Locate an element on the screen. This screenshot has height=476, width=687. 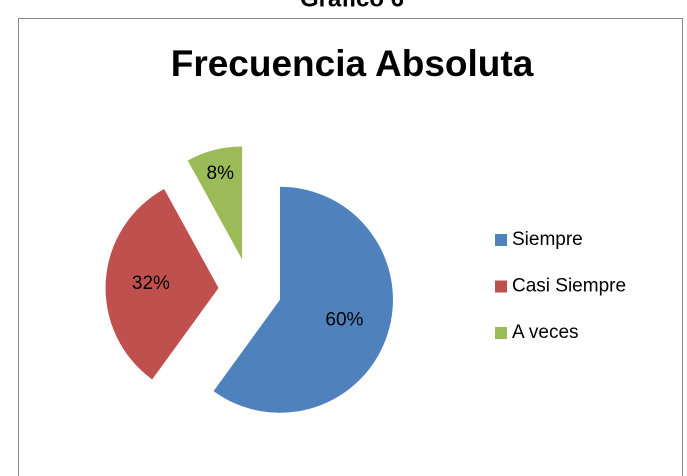
legend-label: Siempre is located at coordinates (547, 239).